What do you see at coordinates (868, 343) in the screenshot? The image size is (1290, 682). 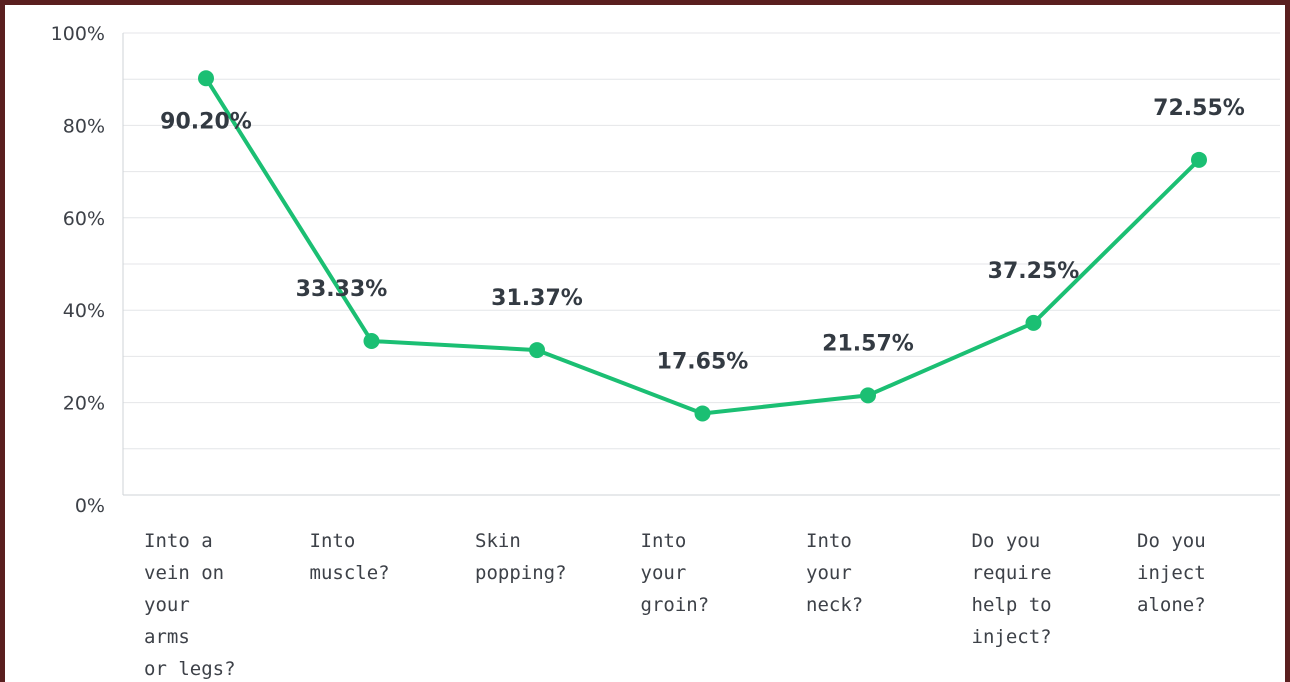 I see `data-label: 21.57%` at bounding box center [868, 343].